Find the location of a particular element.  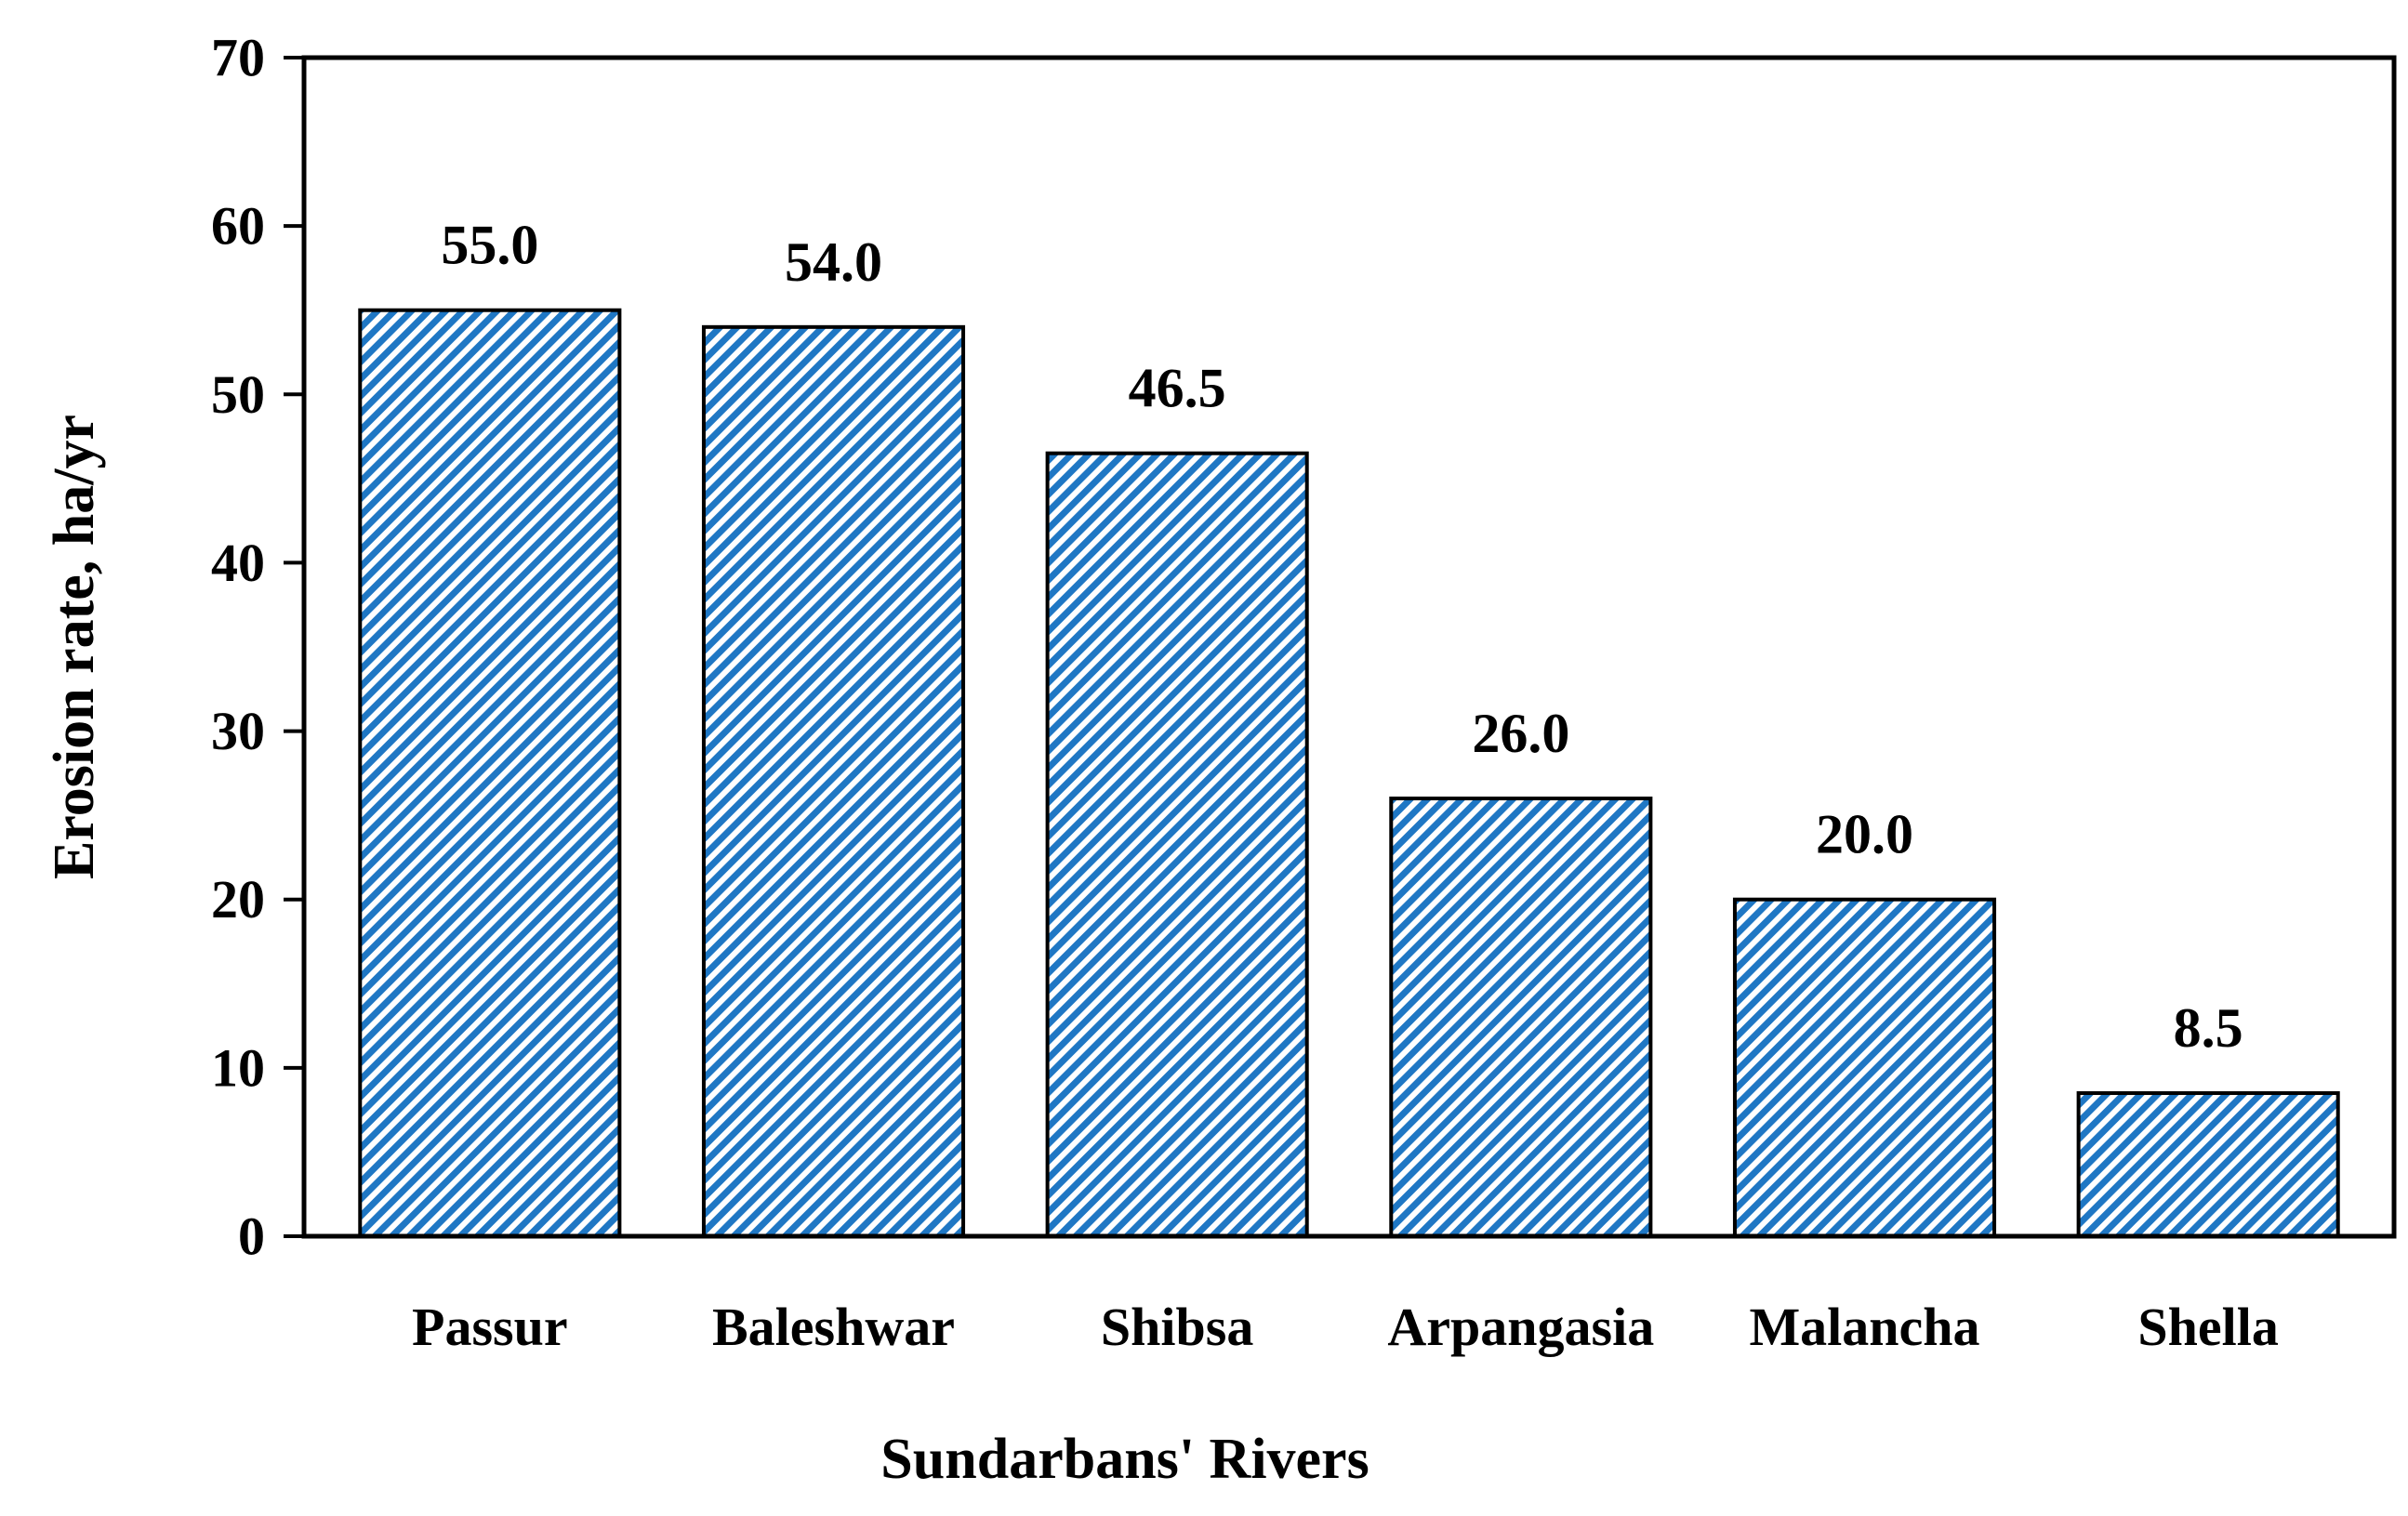

data-label-arpangasia: 26.0 is located at coordinates (1520, 733).